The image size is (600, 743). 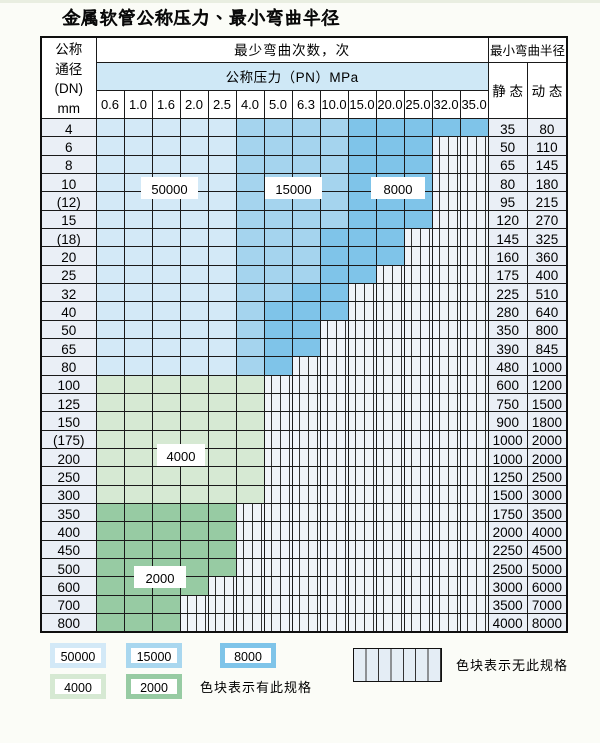 I want to click on table-row-dn-350: 350 1750 3500, so click(x=304, y=512).